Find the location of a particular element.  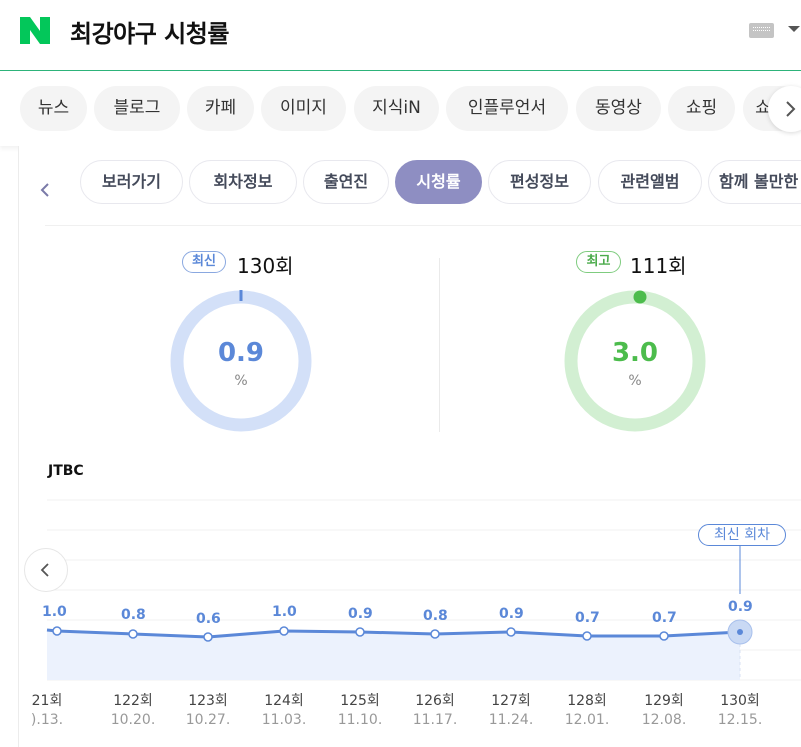

category-tabs: 뉴스 블로그 카페 이미지 지식iN 인플루언서 동영상 쇼핑 쇼 is located at coordinates (400, 109).